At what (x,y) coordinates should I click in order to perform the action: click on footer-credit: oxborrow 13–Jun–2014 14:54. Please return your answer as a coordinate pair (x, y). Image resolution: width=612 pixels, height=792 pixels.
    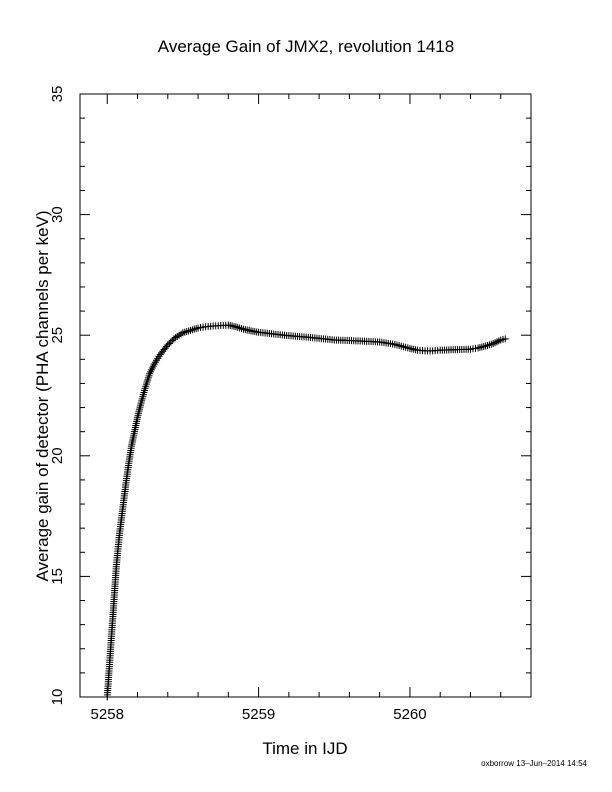
    Looking at the image, I should click on (534, 763).